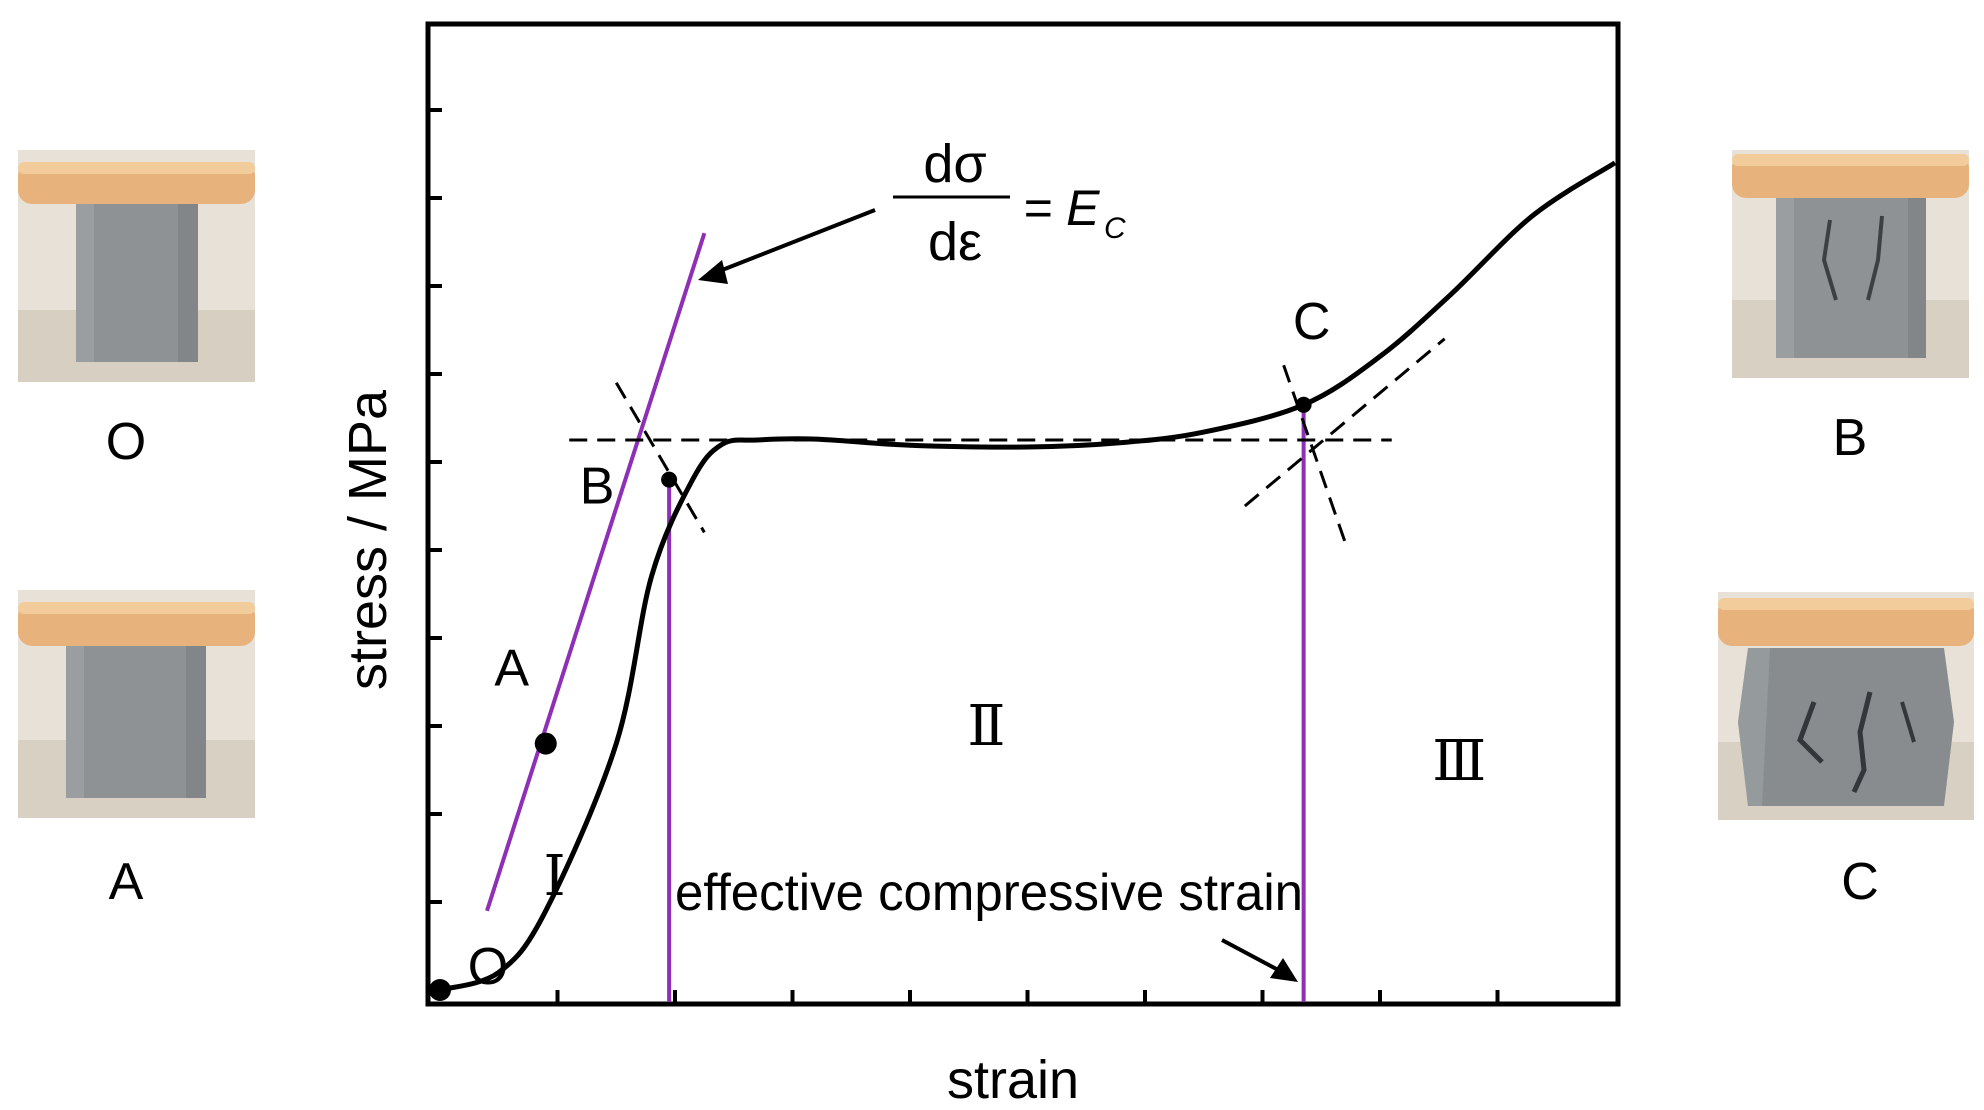  I want to click on specimen-o-image, so click(136, 266).